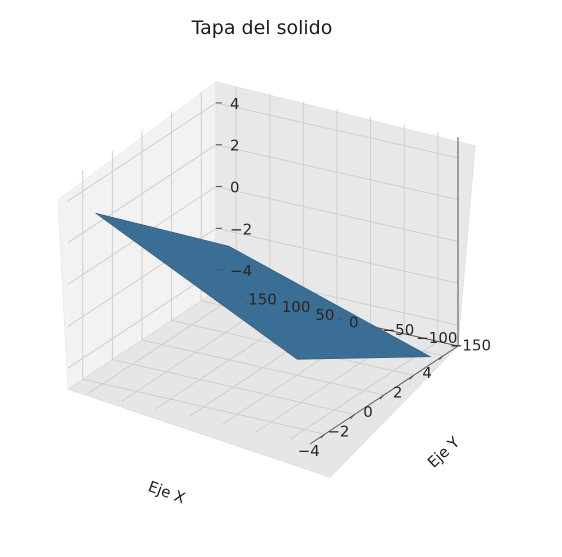  Describe the element at coordinates (399, 330) in the screenshot. I see `y-tick-label: −50` at that location.